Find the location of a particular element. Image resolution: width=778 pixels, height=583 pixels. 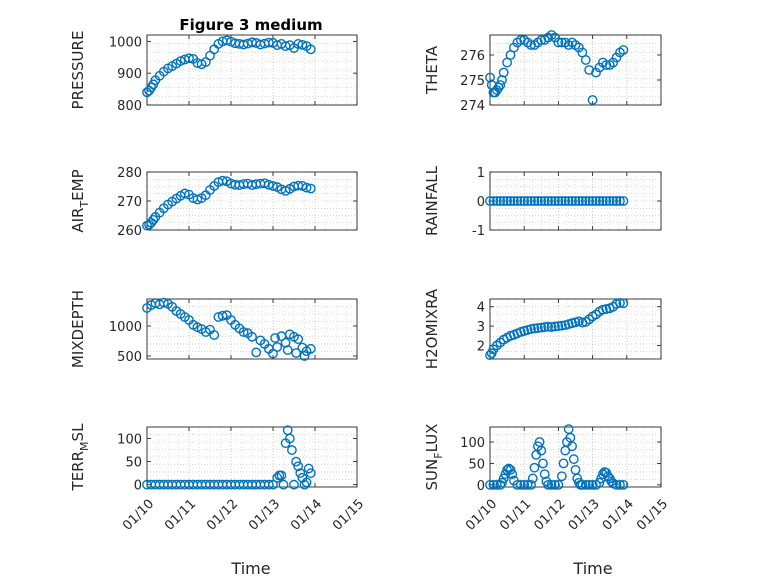

y-axis-label: PRESSURE is located at coordinates (78, 70).